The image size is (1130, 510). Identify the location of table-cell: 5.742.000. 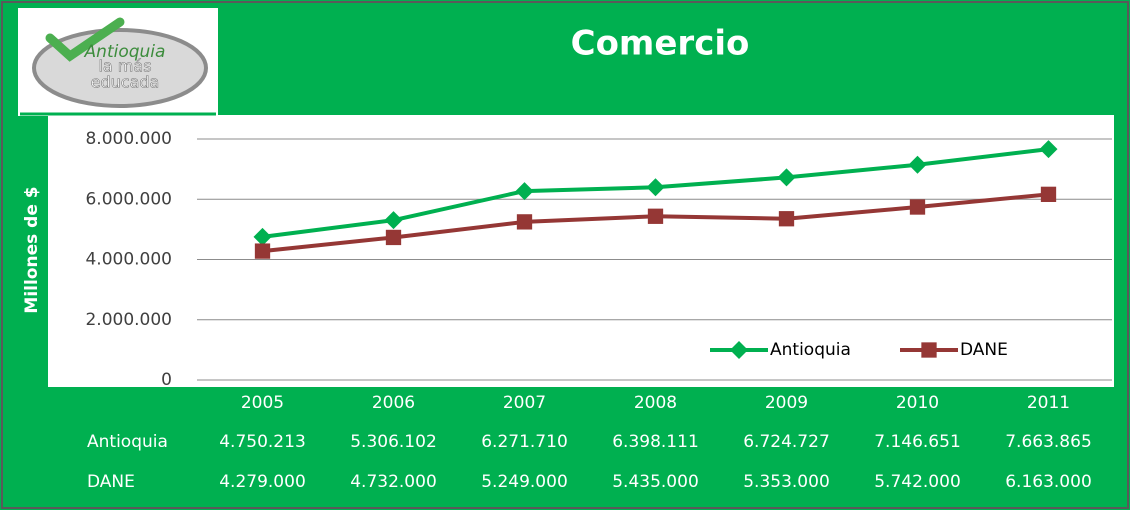
(917, 482).